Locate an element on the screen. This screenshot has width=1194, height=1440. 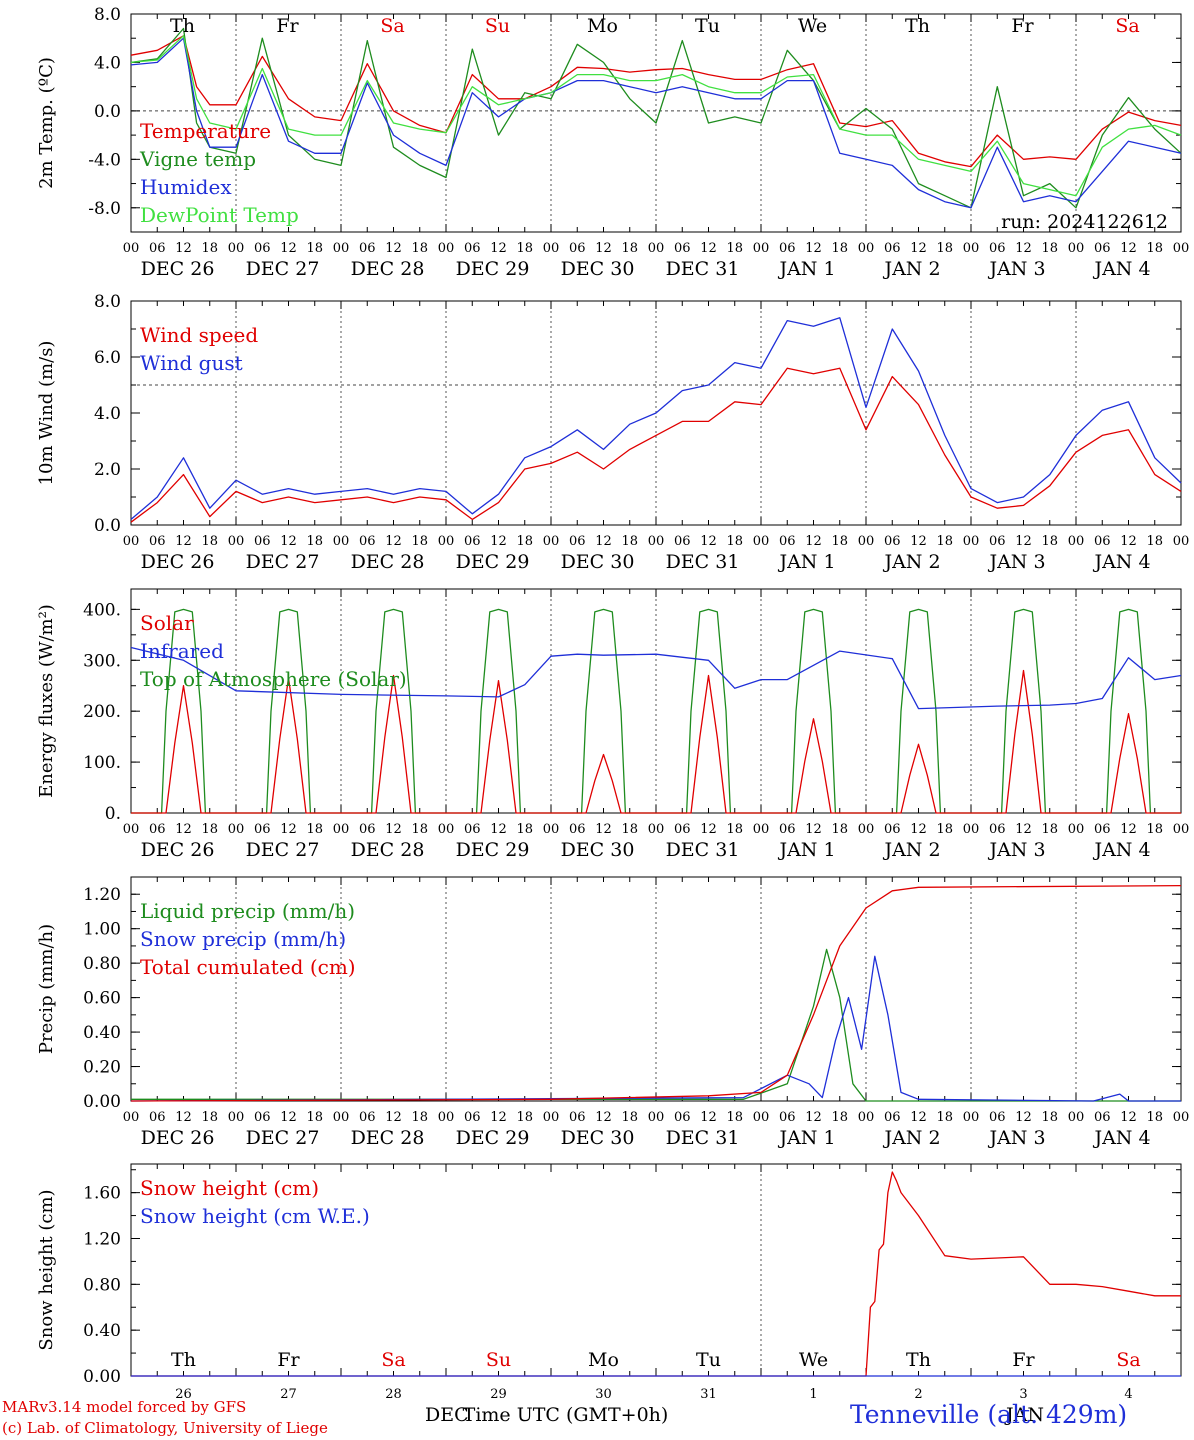
legend-wind-gust: Wind gust is located at coordinates (191, 363).